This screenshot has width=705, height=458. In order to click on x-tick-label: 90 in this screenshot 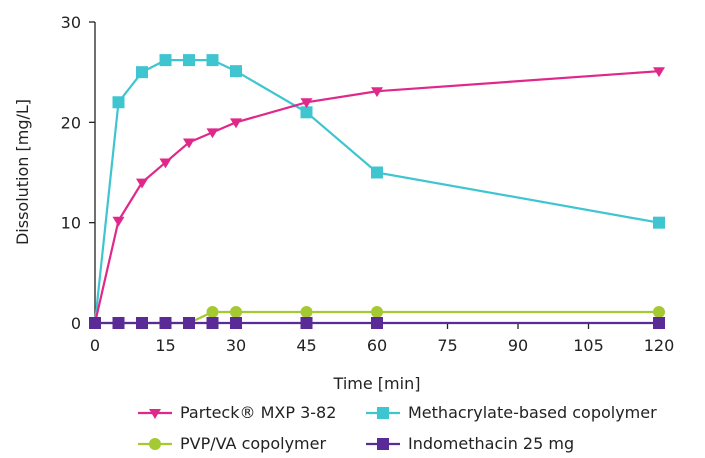, I will do `click(518, 345)`.